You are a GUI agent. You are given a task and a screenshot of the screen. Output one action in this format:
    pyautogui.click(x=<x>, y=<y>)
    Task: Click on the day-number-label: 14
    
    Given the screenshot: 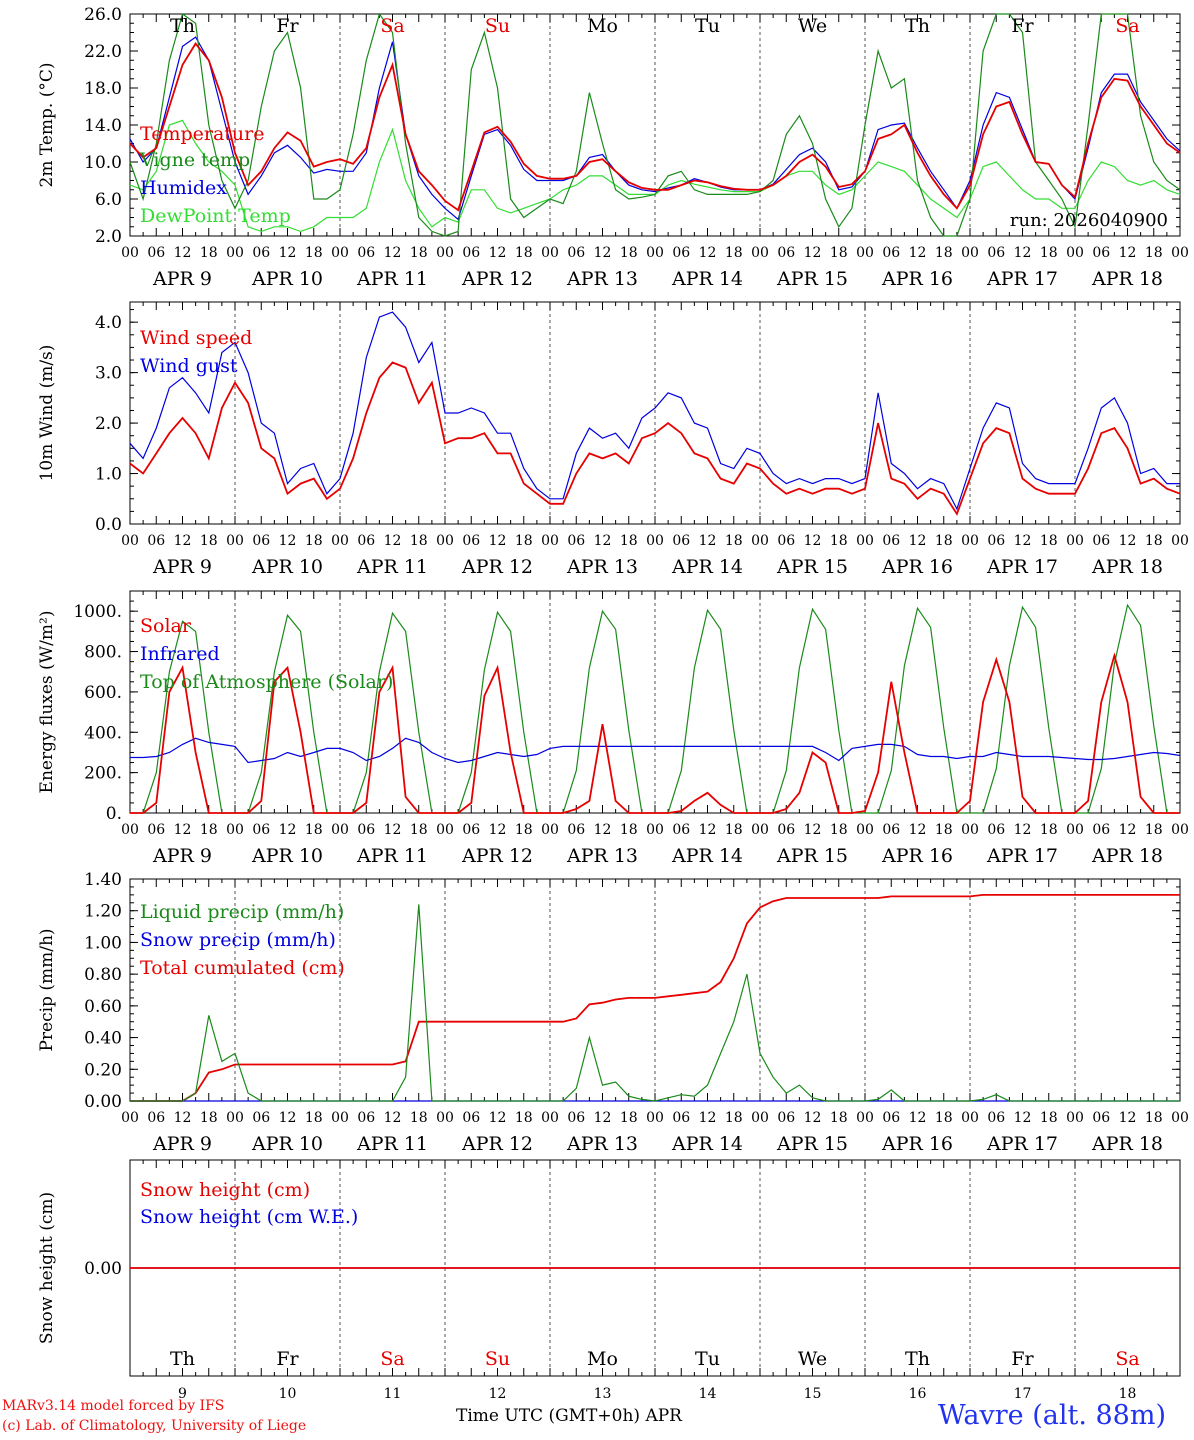 What is the action you would take?
    pyautogui.click(x=708, y=1394)
    